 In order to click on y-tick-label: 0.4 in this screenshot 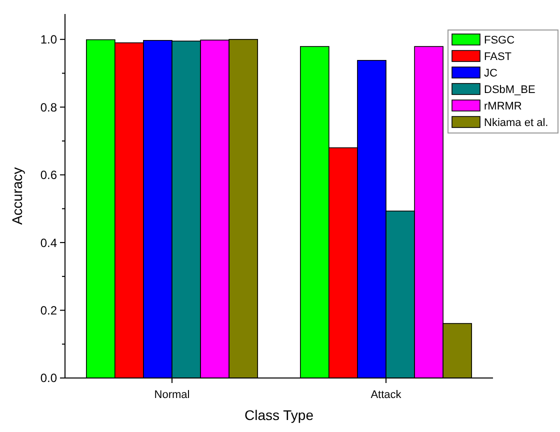, I will do `click(49, 243)`.